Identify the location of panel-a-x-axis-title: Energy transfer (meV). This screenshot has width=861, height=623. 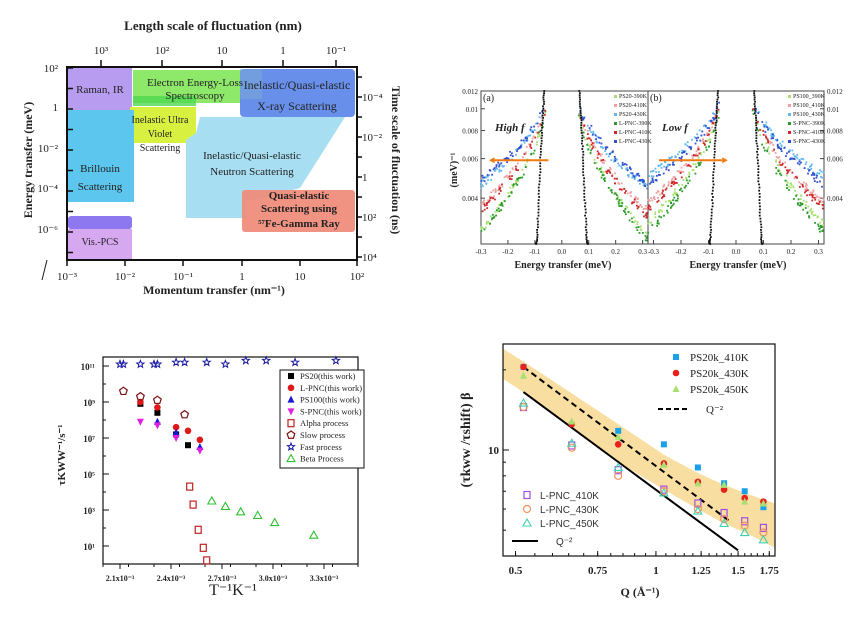
(562, 265).